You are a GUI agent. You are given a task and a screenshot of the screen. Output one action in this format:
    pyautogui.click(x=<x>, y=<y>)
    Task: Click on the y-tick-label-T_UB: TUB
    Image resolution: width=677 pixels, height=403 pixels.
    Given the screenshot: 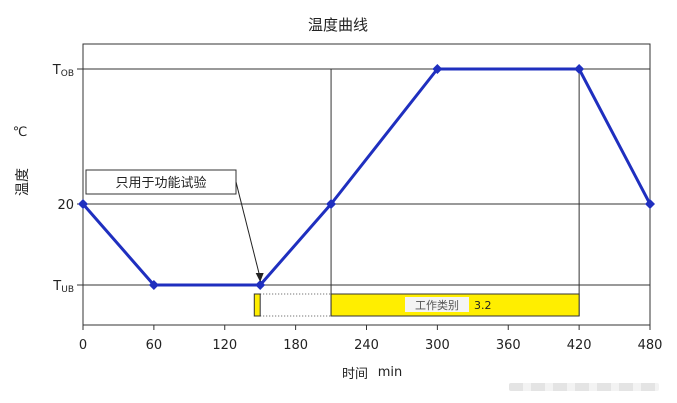 What is the action you would take?
    pyautogui.click(x=63, y=287)
    